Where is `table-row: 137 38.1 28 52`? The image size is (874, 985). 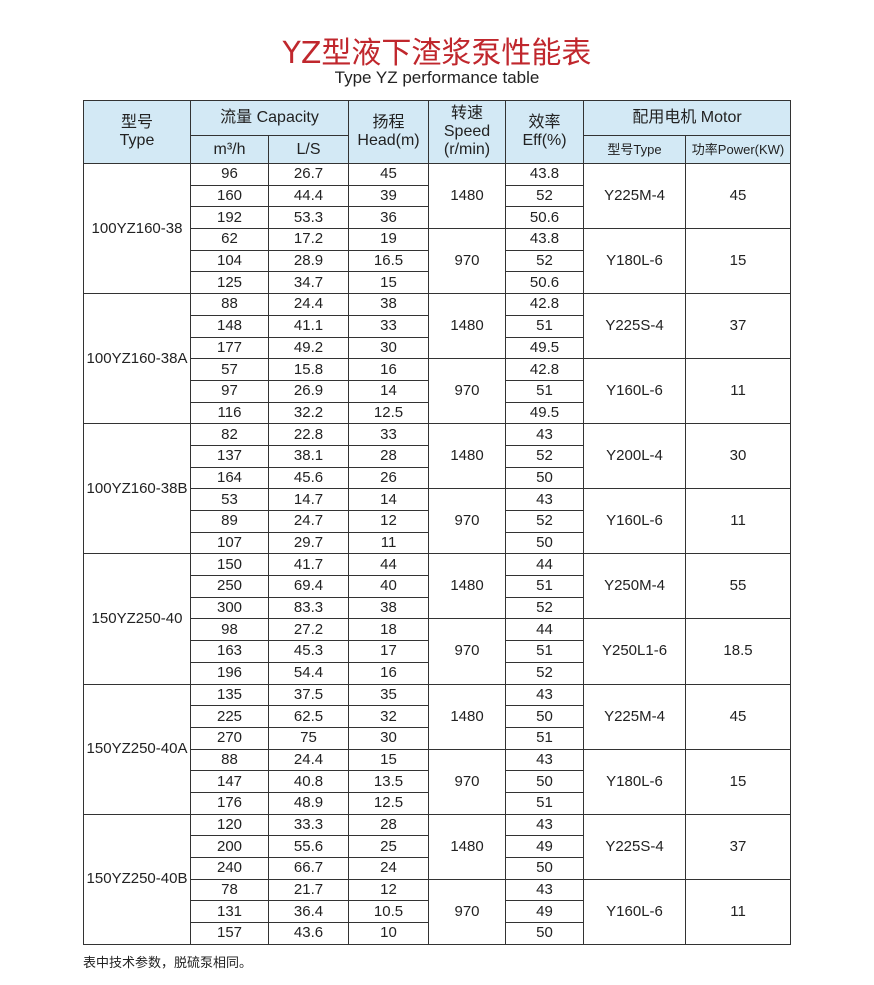
table-row: 137 38.1 28 52 is located at coordinates (437, 456).